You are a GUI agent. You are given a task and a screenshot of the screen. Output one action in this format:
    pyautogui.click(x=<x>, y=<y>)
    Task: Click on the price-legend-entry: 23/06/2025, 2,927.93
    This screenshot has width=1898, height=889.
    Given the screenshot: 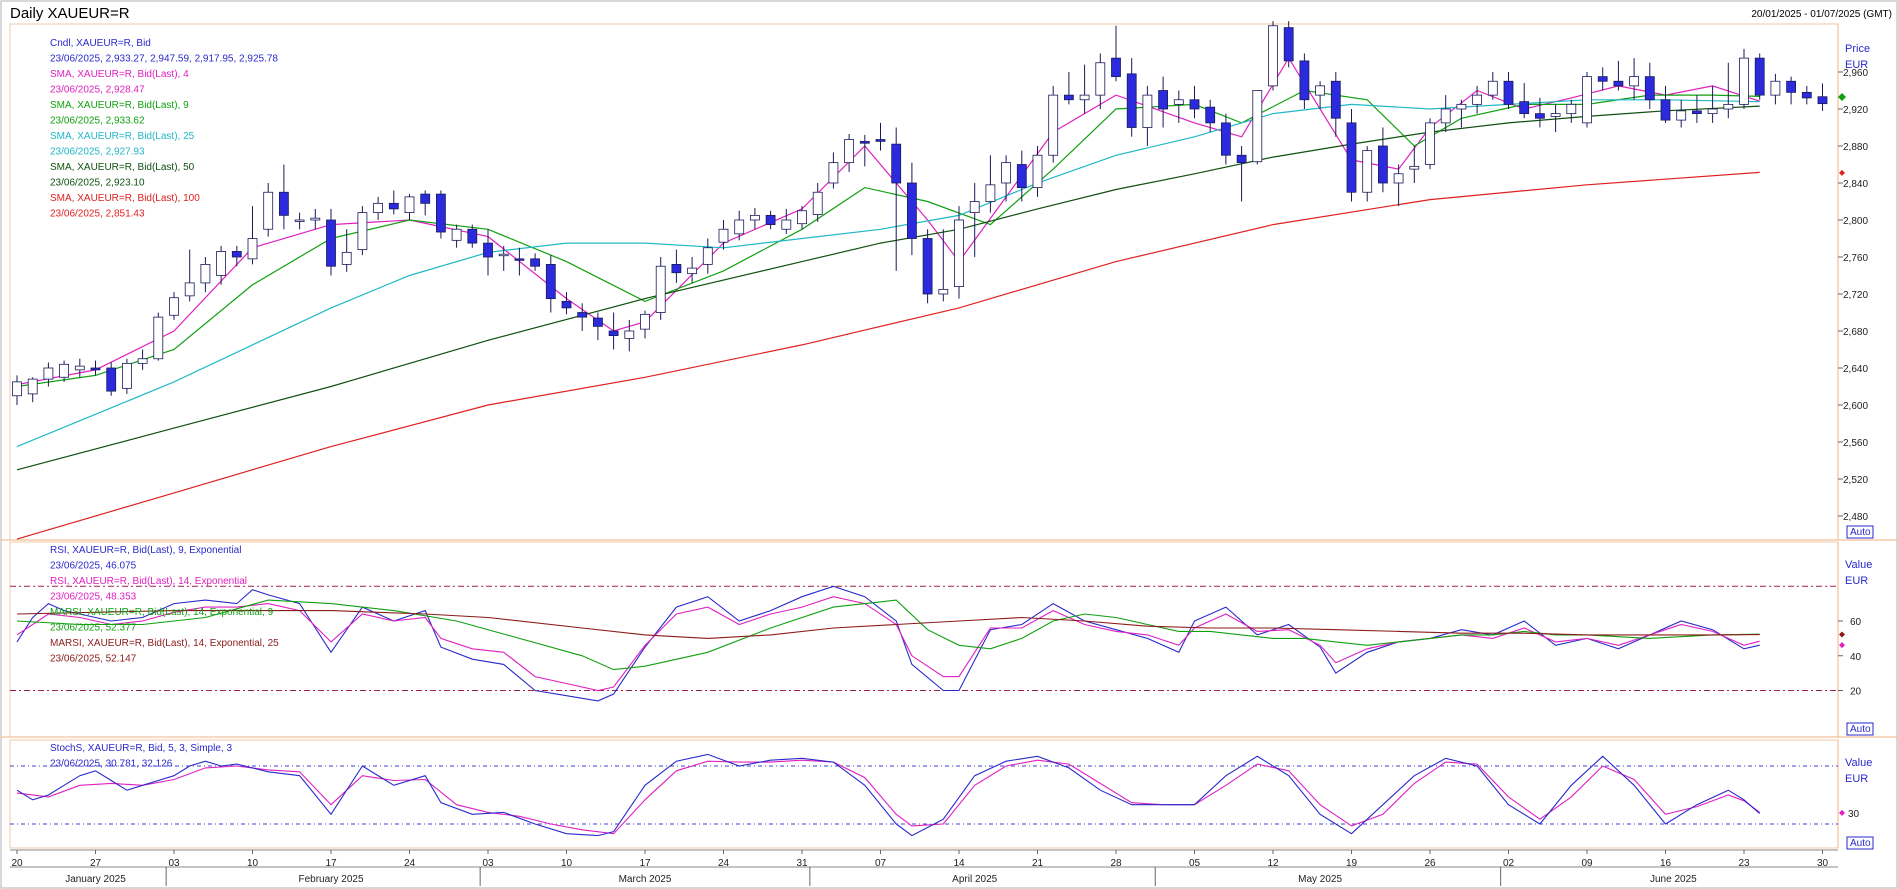 What is the action you would take?
    pyautogui.click(x=97, y=152)
    